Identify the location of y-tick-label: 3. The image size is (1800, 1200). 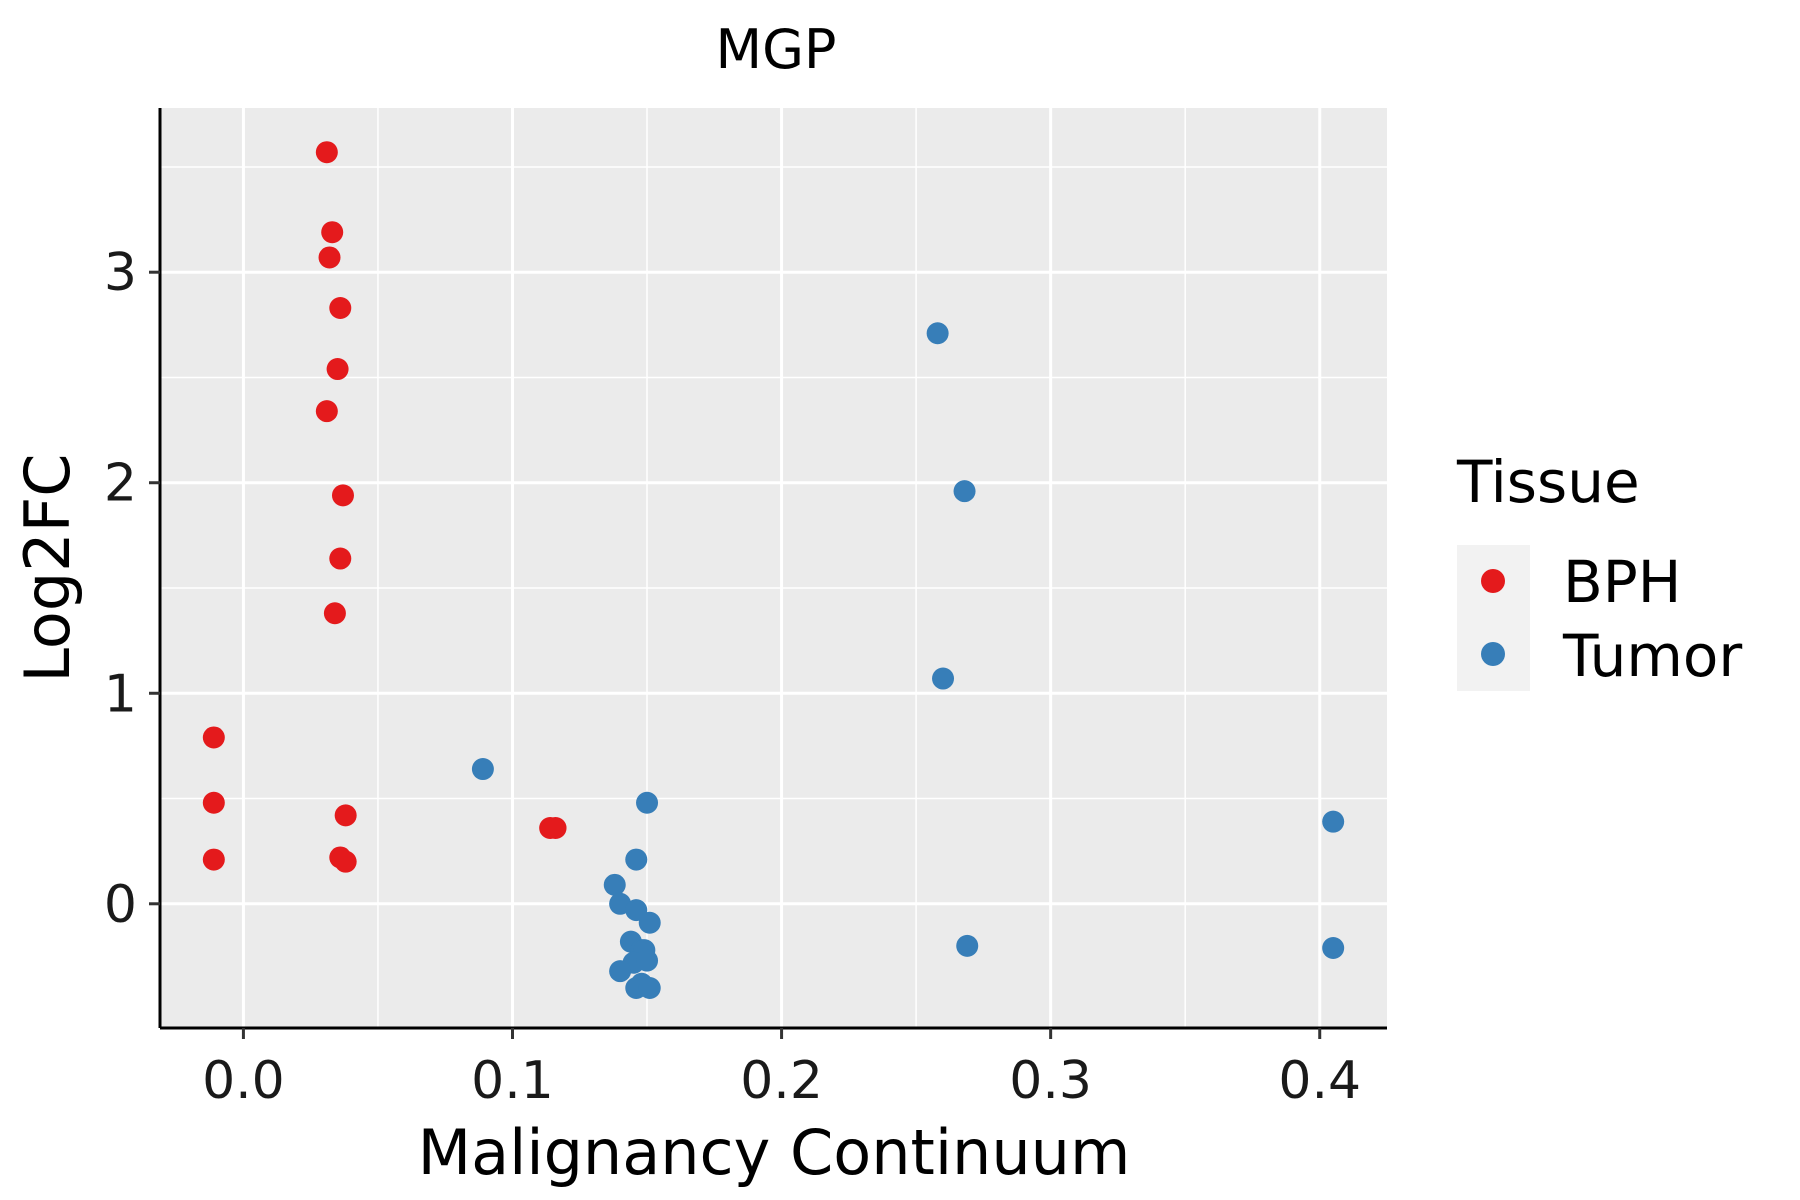
(120, 273).